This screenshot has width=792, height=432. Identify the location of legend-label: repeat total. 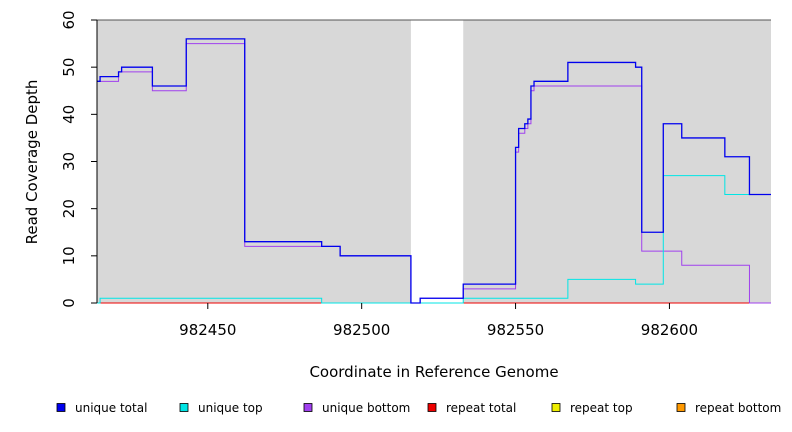
(481, 408).